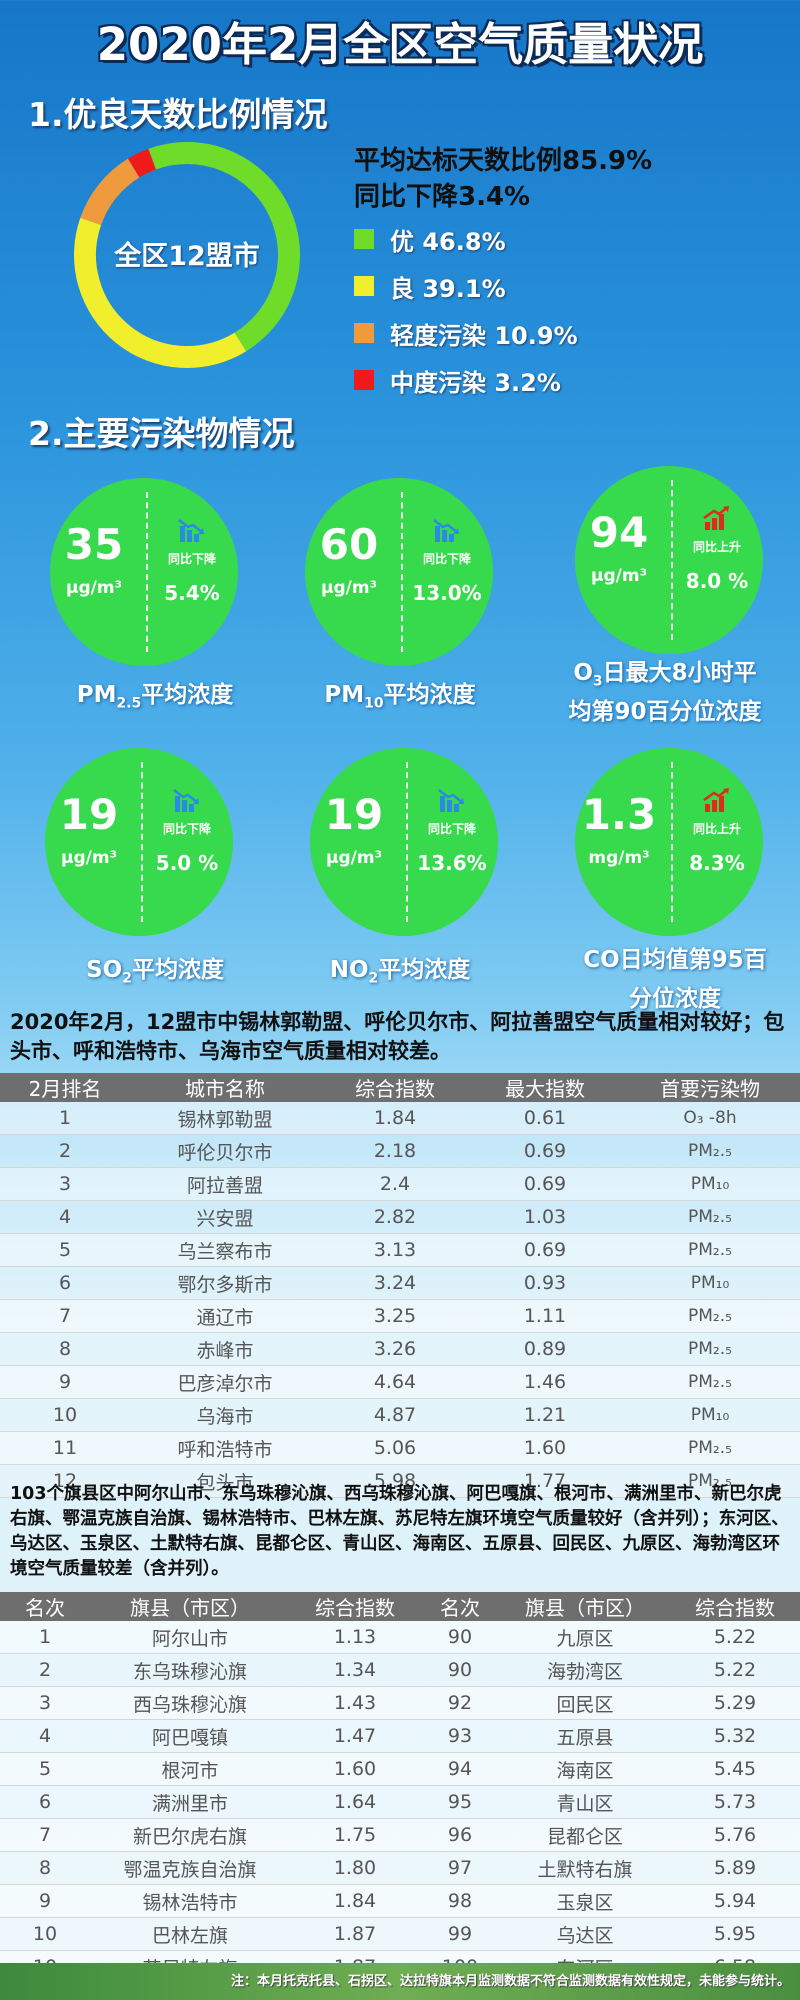  I want to click on table-row: 5 乌兰察布市 3.13 0.69 PM₂.₅, so click(400, 1250).